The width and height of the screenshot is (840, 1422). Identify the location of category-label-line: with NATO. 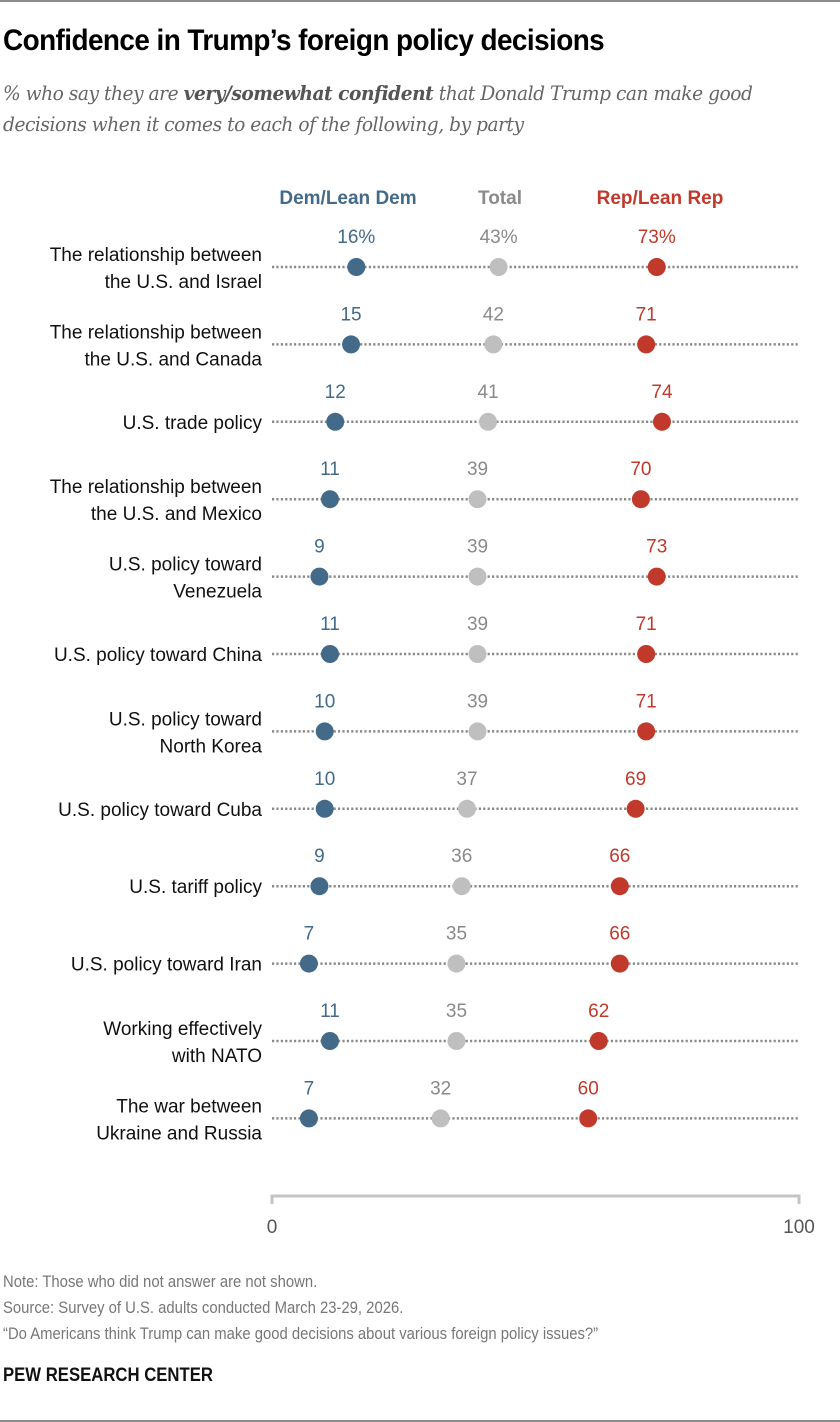
(216, 1056).